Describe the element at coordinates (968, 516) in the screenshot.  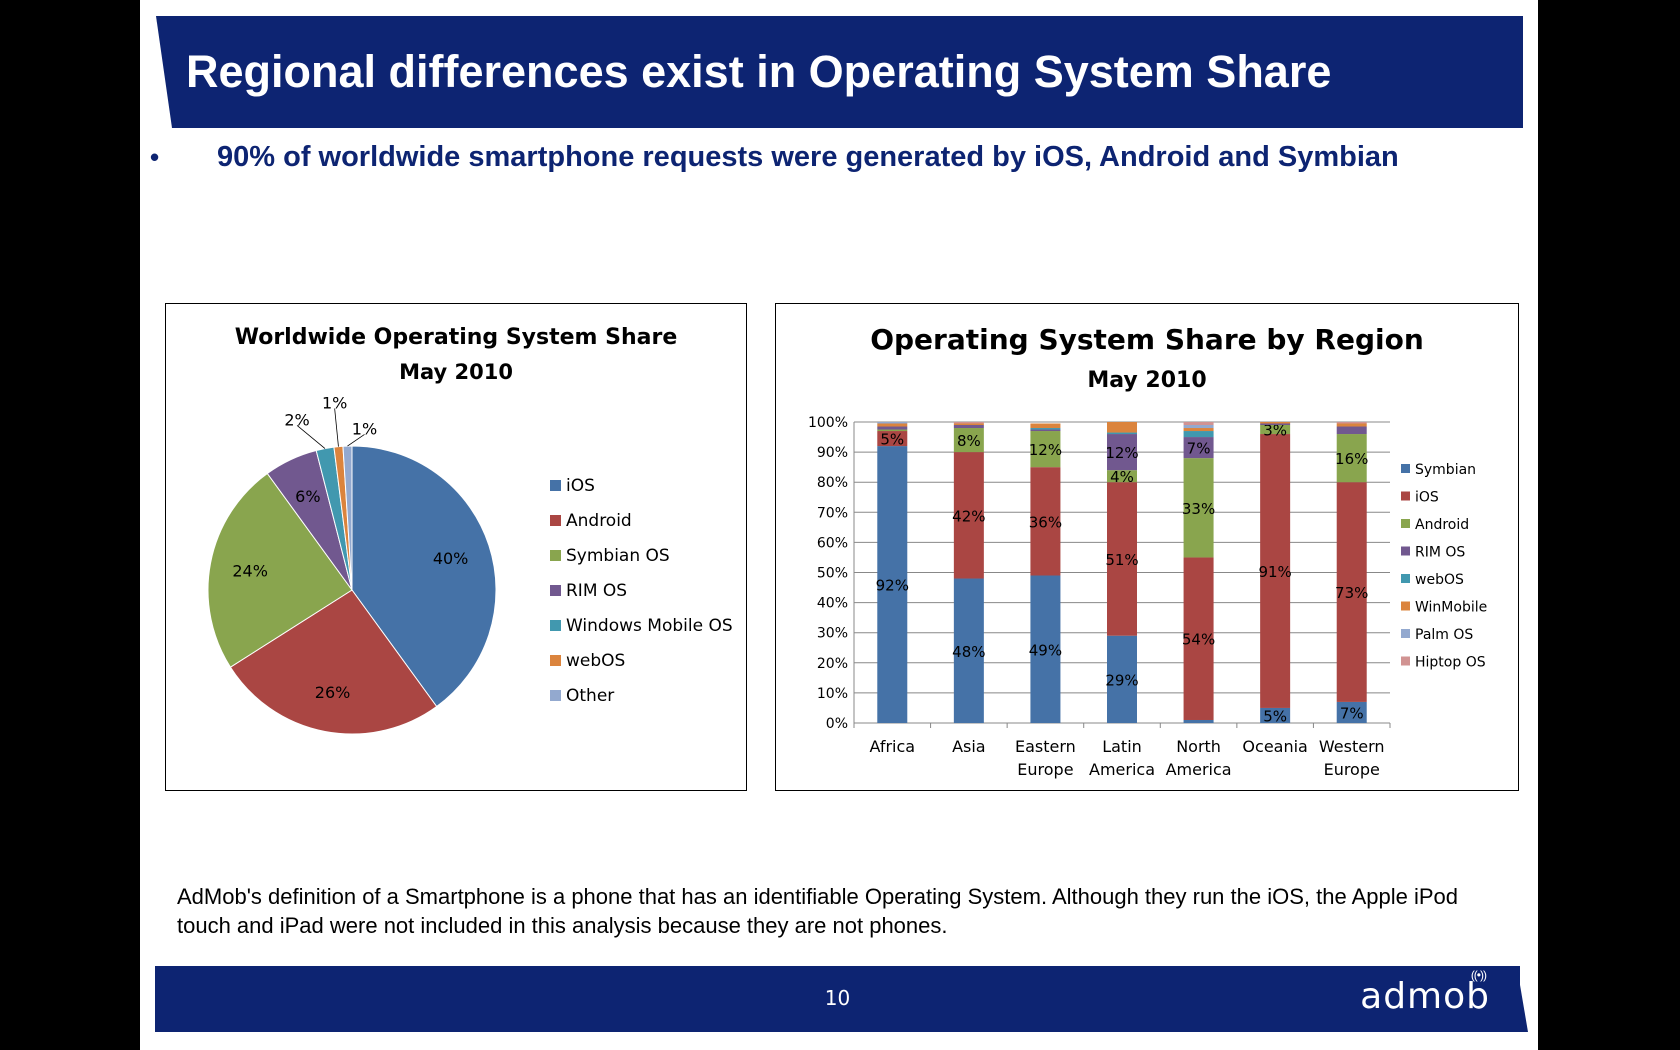
I see `bar-data-label: 42%` at that location.